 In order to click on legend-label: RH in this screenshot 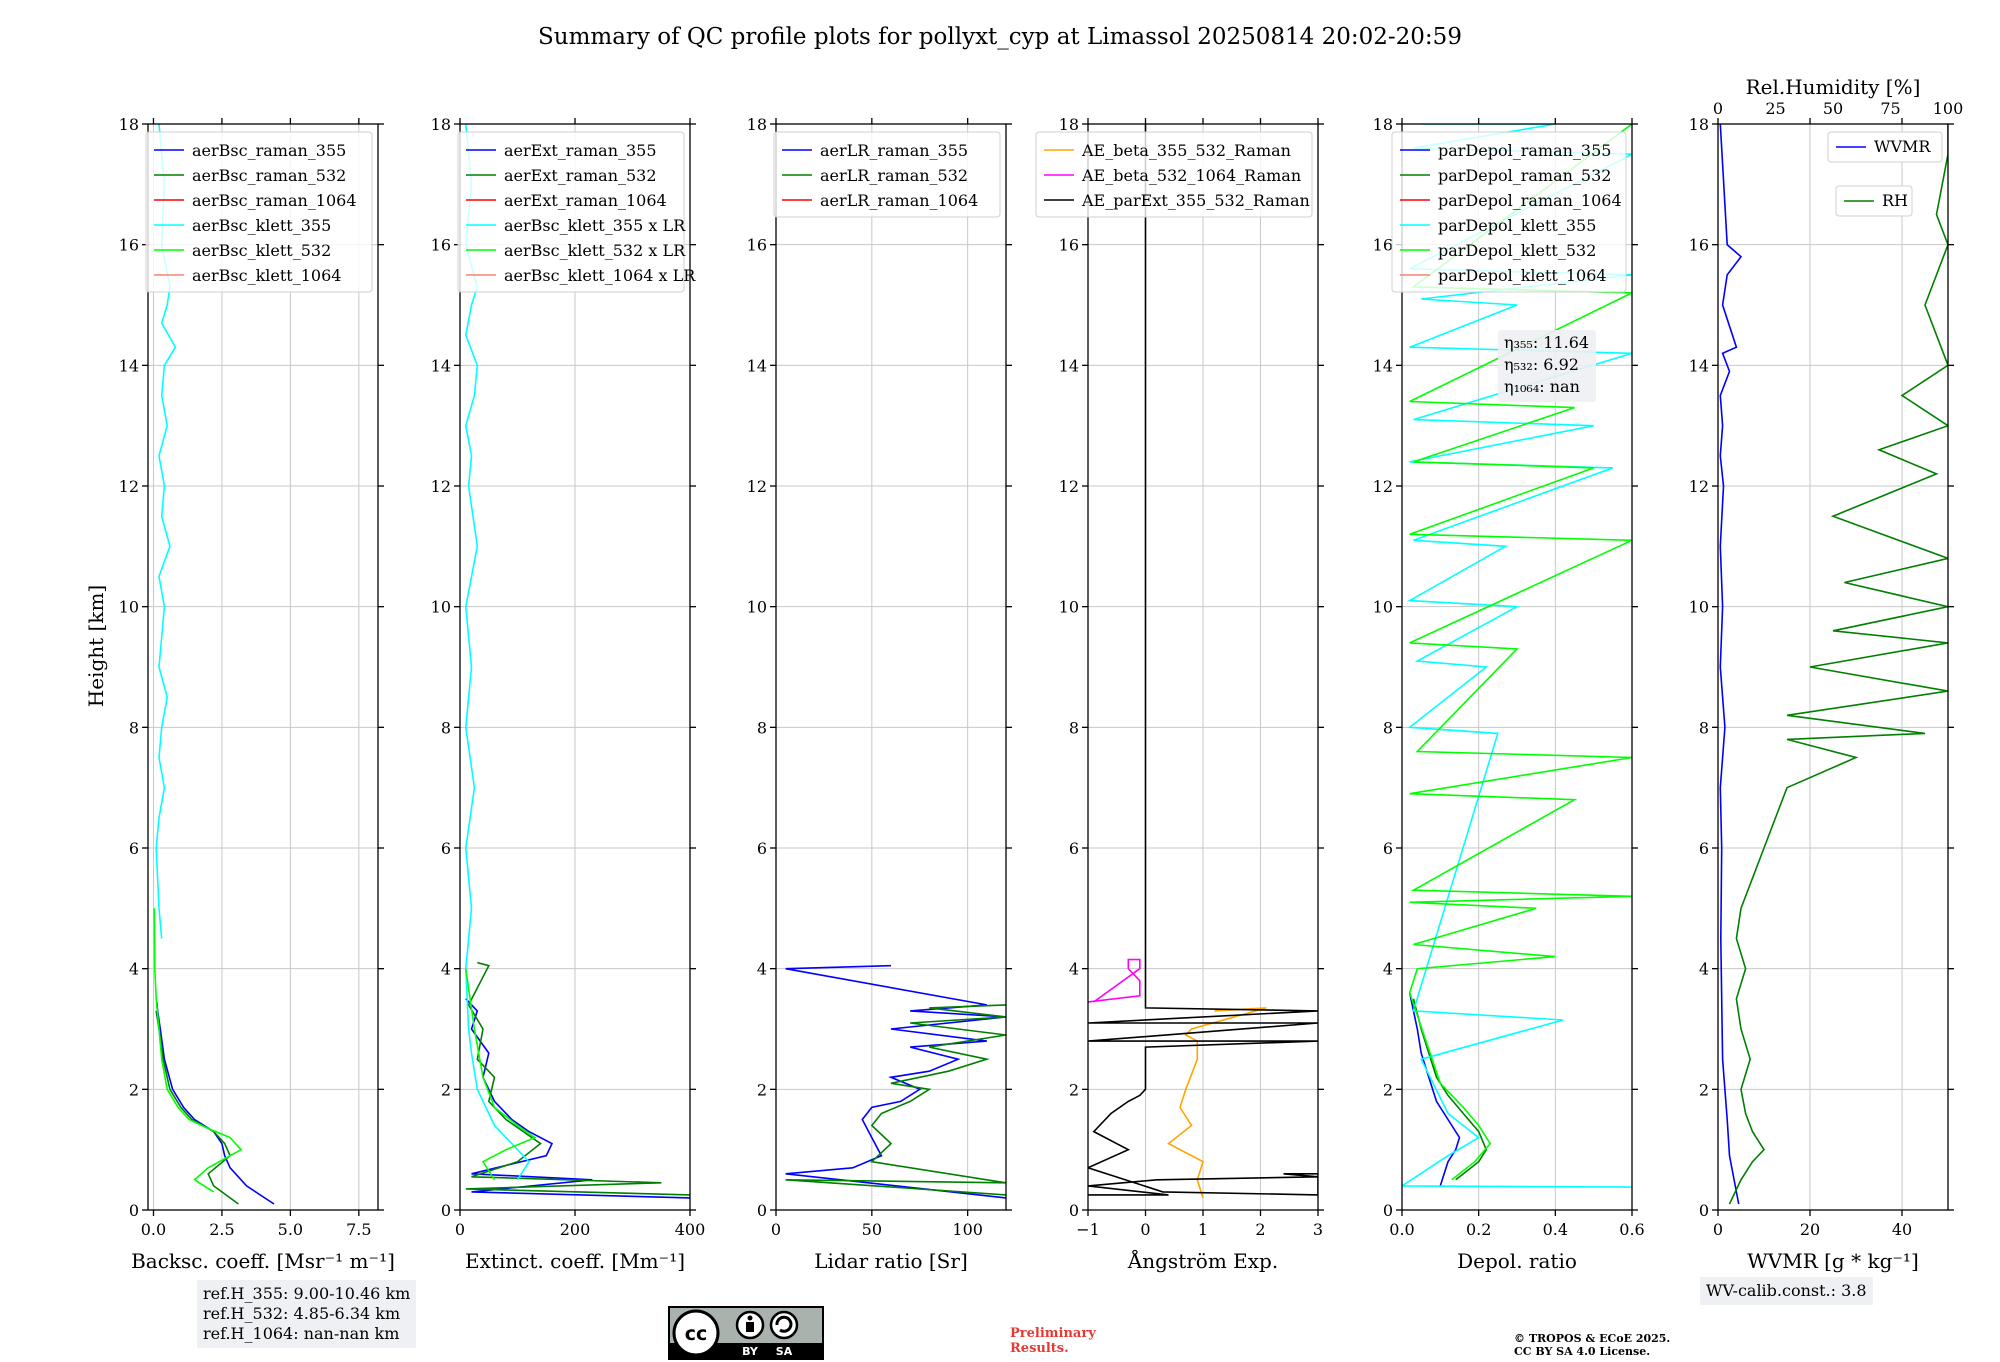, I will do `click(1895, 200)`.